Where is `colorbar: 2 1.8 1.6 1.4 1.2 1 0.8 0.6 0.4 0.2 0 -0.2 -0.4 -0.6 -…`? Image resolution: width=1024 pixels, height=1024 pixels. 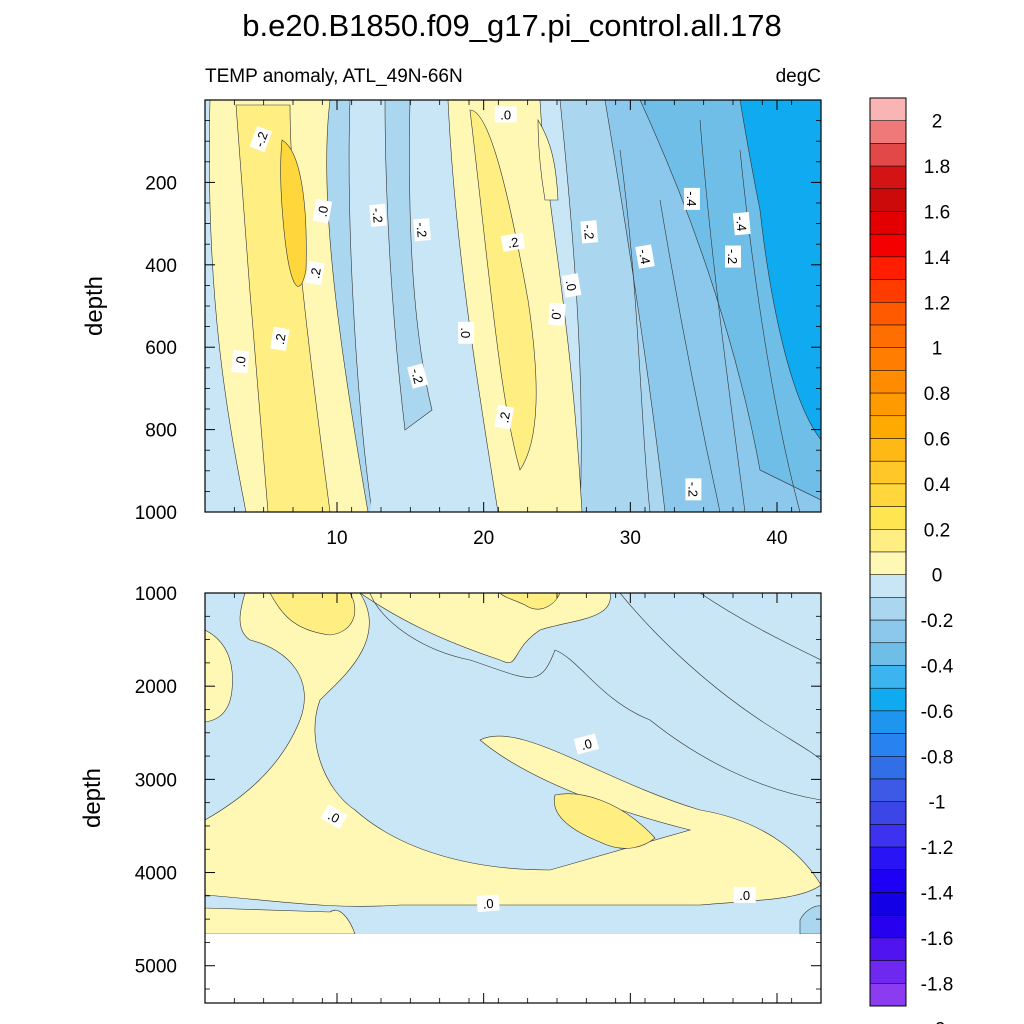
colorbar: 2 1.8 1.6 1.4 1.2 1 0.8 0.6 0.4 0.2 0 -0.2 -0.4 -0.6 -… is located at coordinates (911, 560).